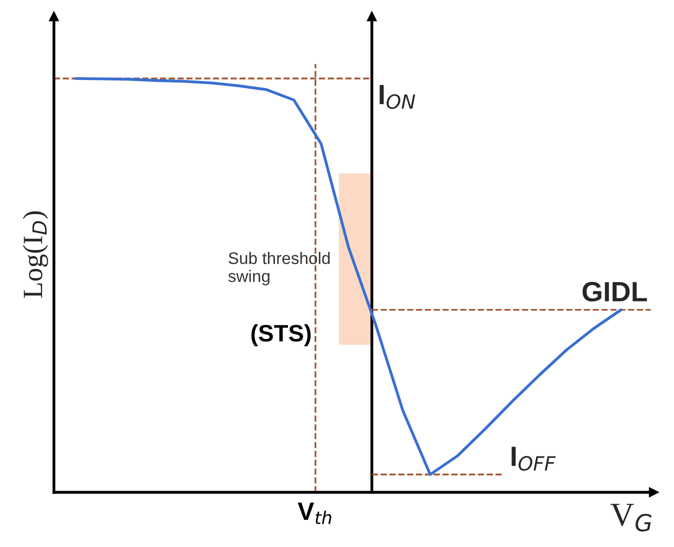  Describe the element at coordinates (534, 458) in the screenshot. I see `ref-line-label: I$_{OFF}$` at that location.